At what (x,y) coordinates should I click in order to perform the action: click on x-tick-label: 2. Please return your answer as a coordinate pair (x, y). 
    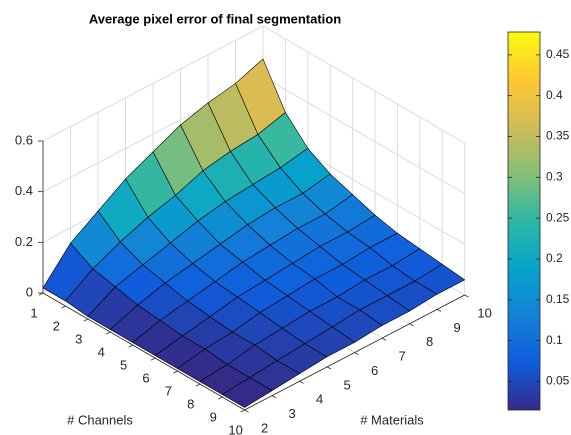
    Looking at the image, I should click on (264, 427).